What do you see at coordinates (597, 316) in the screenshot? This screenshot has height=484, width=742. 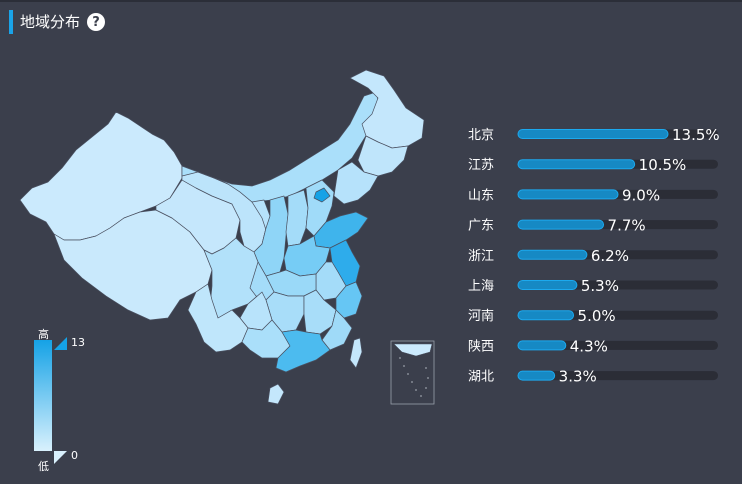 I see `bar-value-label: 5.0%` at bounding box center [597, 316].